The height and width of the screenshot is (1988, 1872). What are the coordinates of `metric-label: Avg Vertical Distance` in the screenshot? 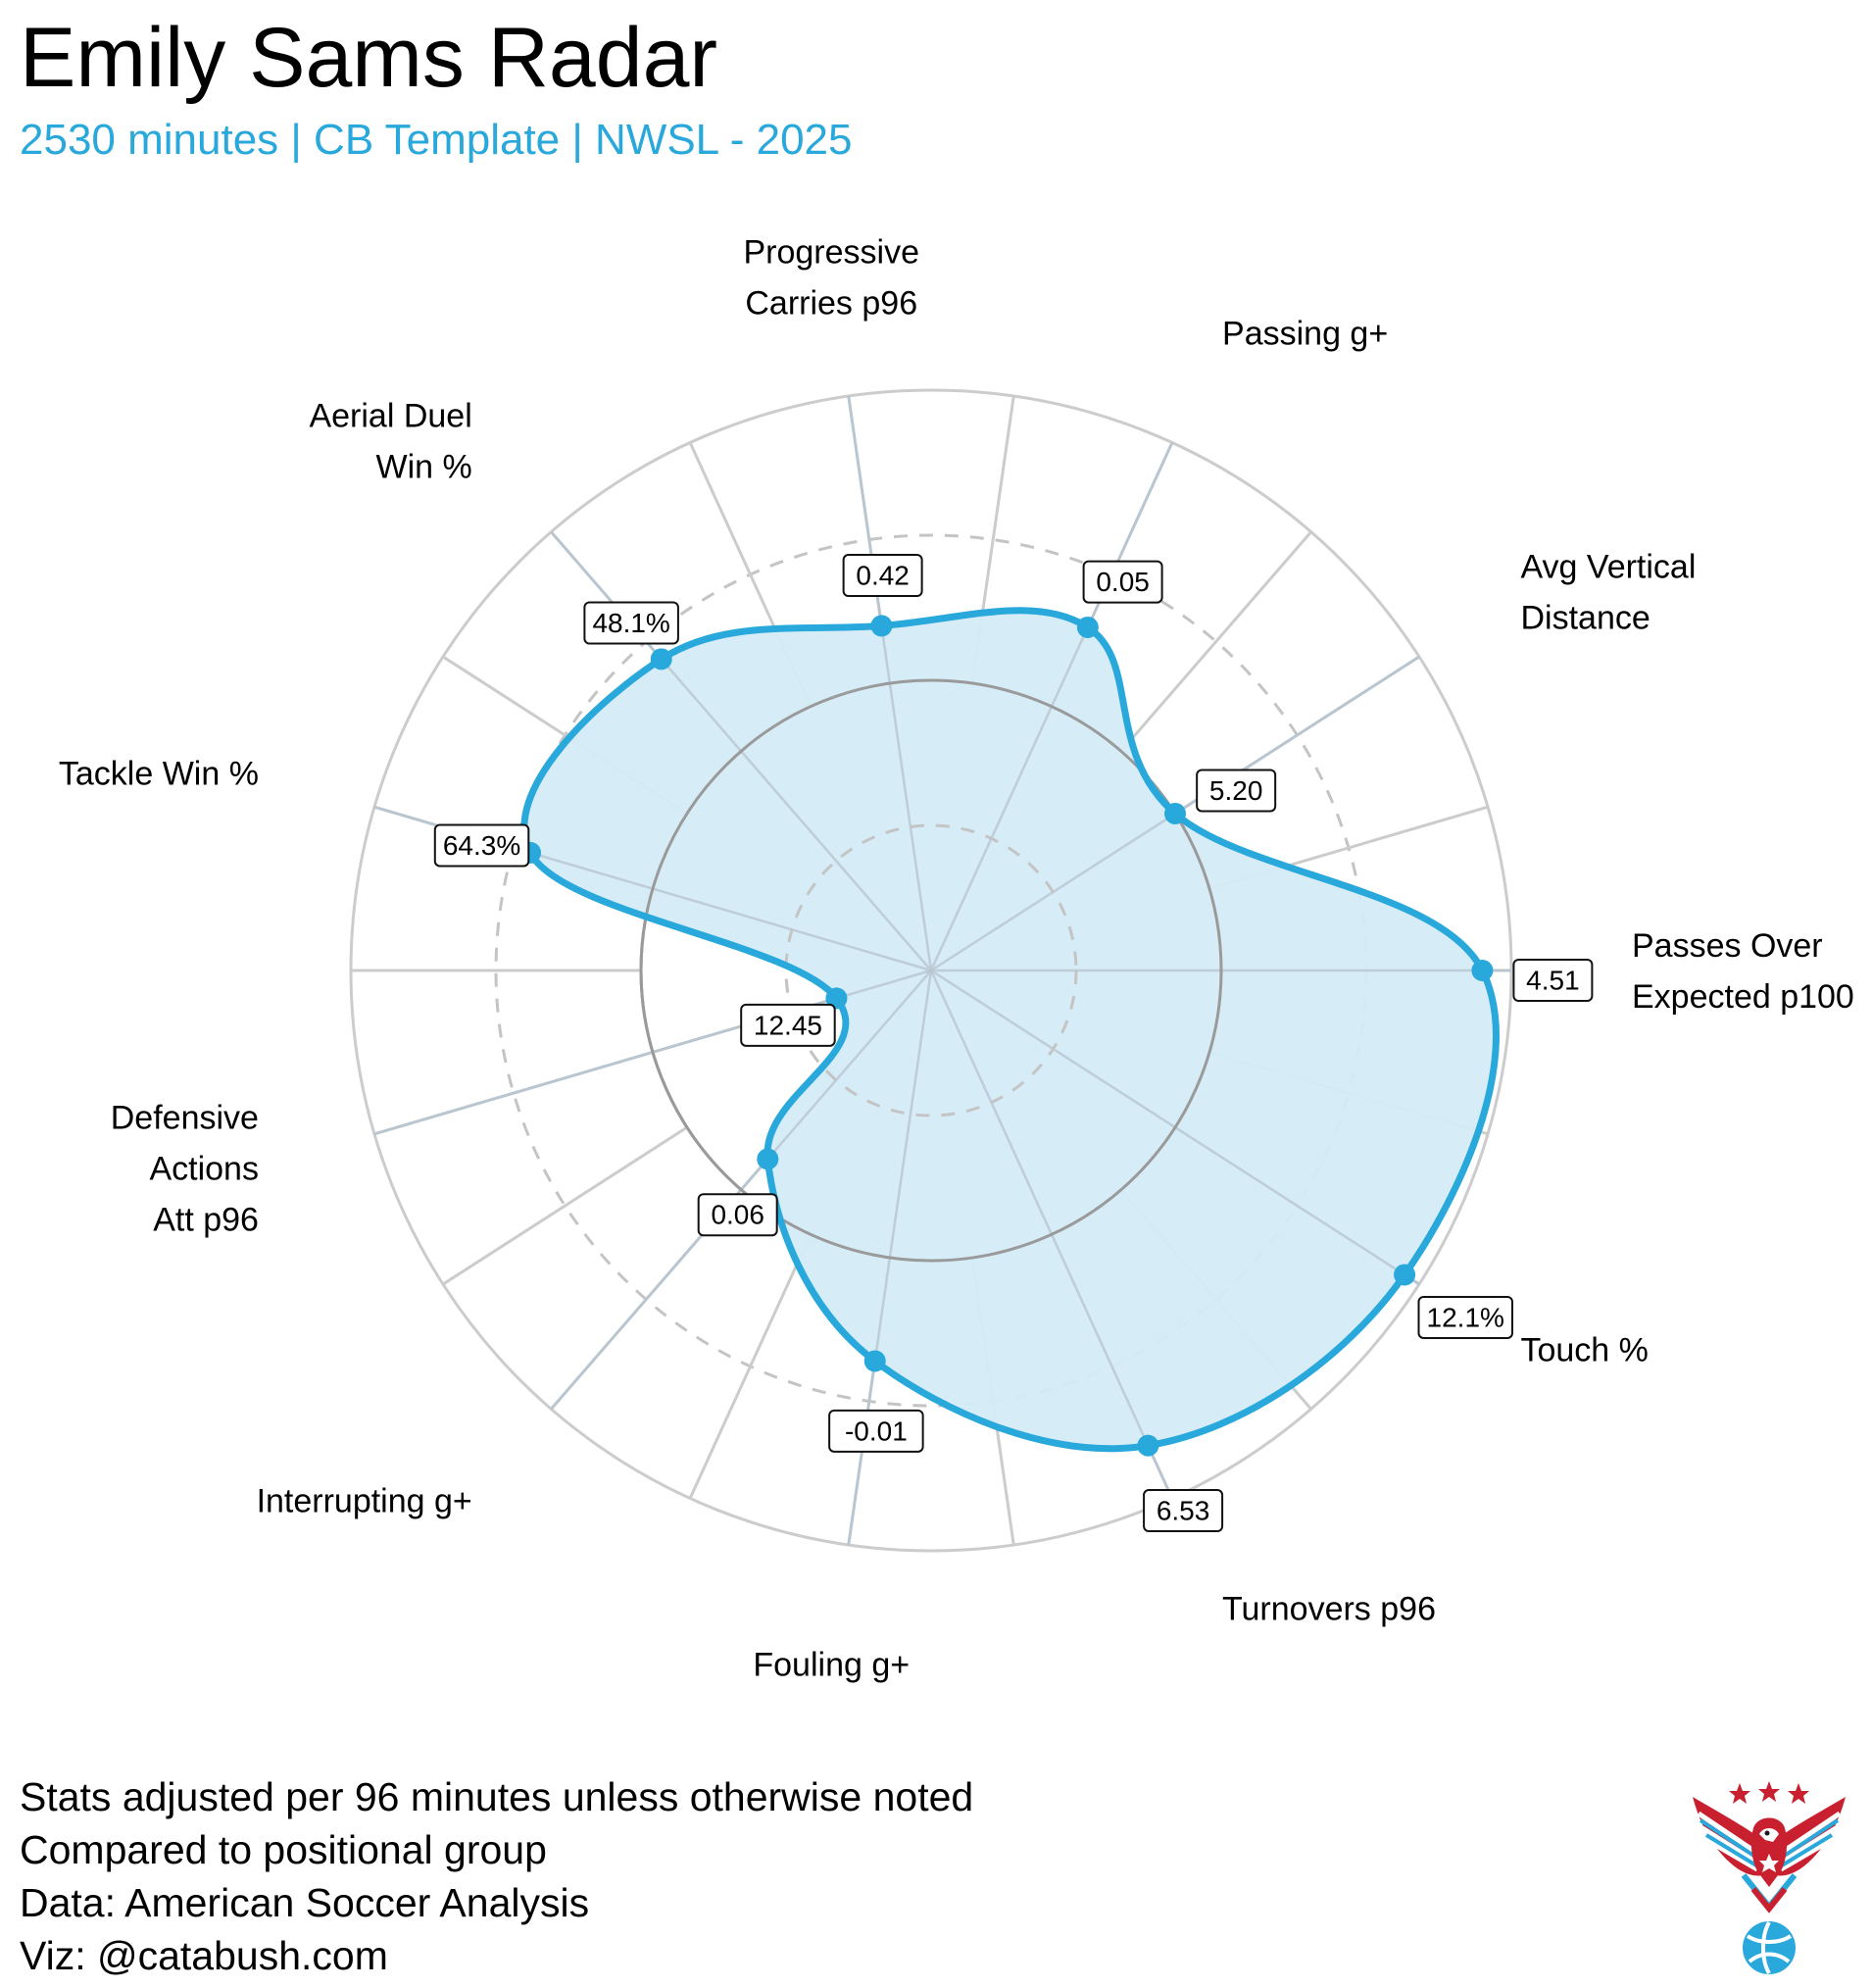 It's located at (1608, 592).